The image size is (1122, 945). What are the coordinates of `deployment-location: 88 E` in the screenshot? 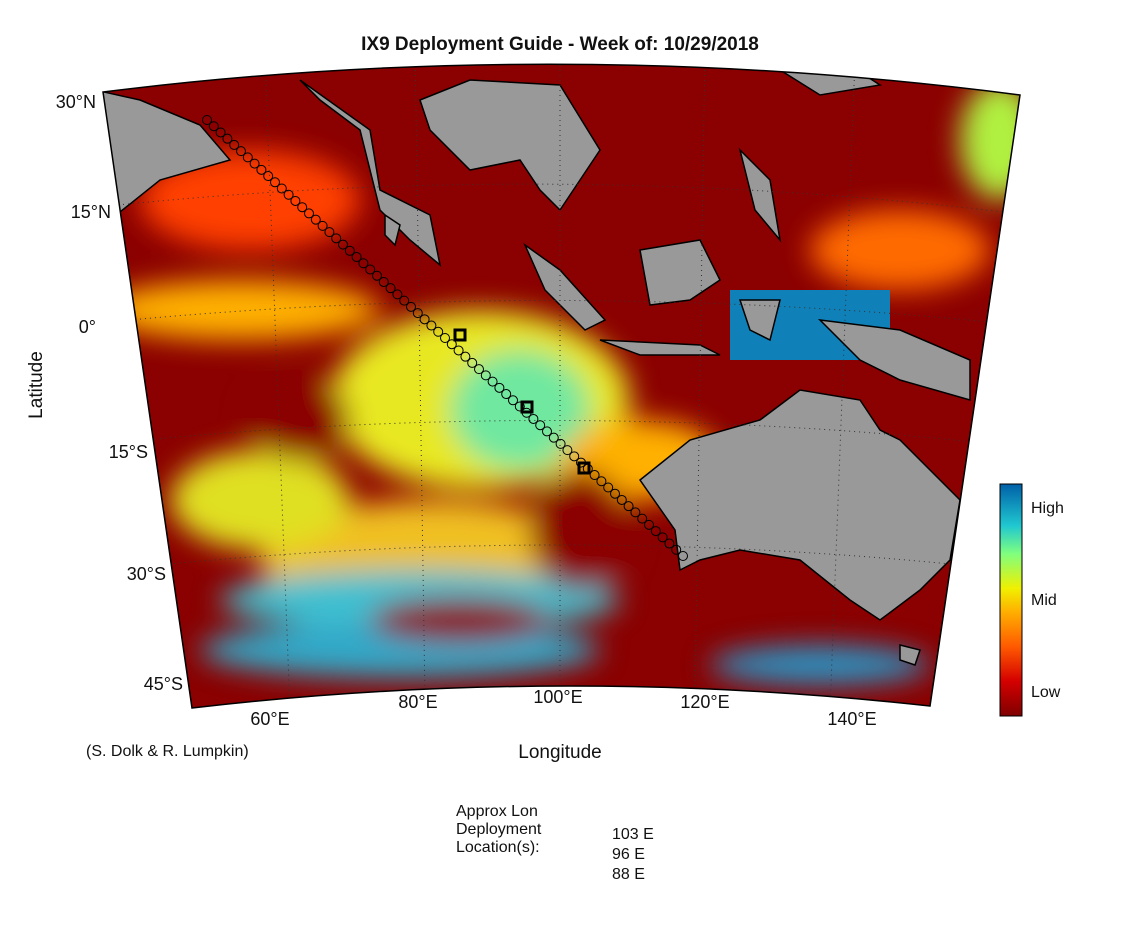 It's located at (628, 874).